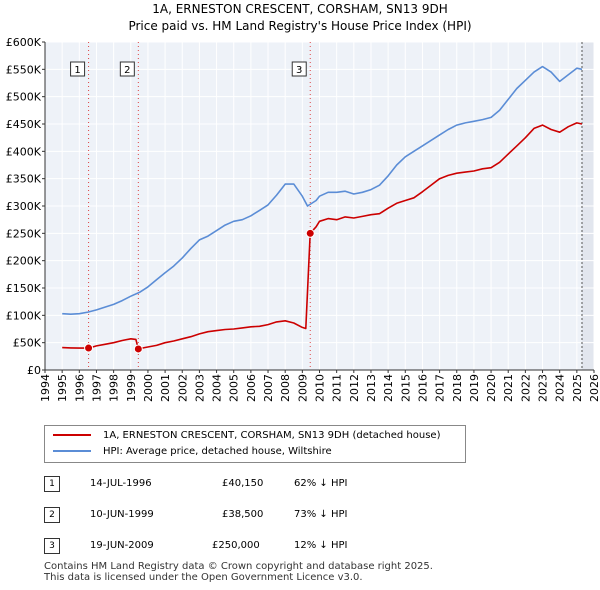 The width and height of the screenshot is (600, 590). Describe the element at coordinates (321, 545) in the screenshot. I see `sale-hpi-diff: 12% ↓ HPI` at that location.